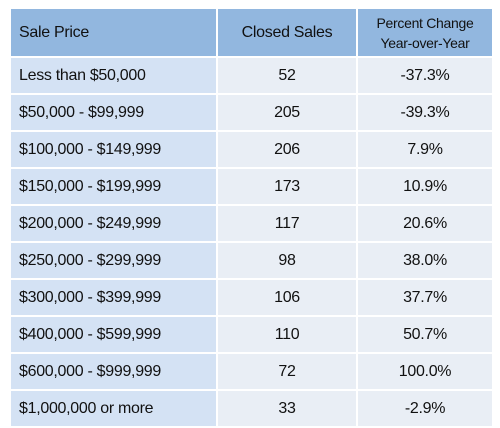 The height and width of the screenshot is (428, 500). I want to click on table-row: $200,000 - $249,999 117 20.6%, so click(251, 223).